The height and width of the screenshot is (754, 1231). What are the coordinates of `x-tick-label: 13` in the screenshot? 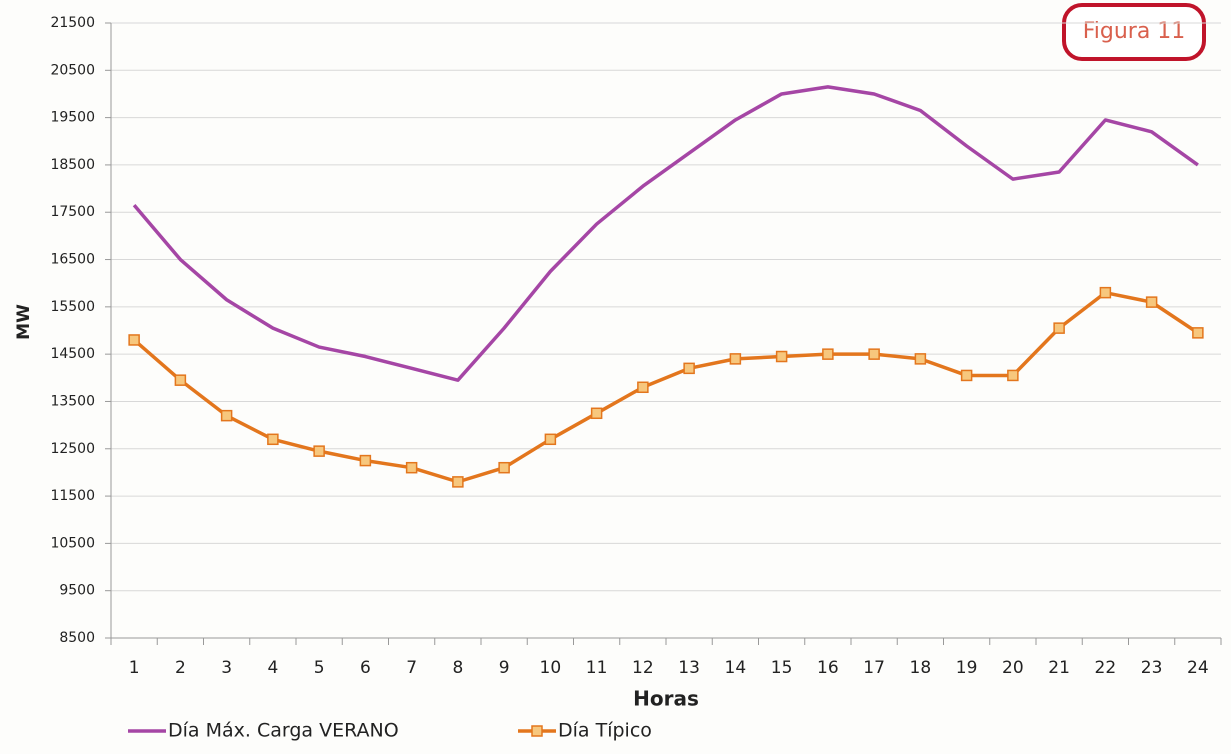 It's located at (689, 668).